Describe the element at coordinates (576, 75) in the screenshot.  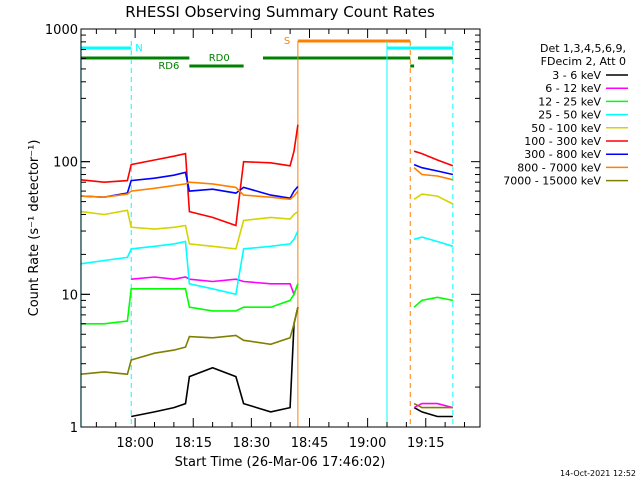
I see `legend-entry-label: 3 - 6 keV` at that location.